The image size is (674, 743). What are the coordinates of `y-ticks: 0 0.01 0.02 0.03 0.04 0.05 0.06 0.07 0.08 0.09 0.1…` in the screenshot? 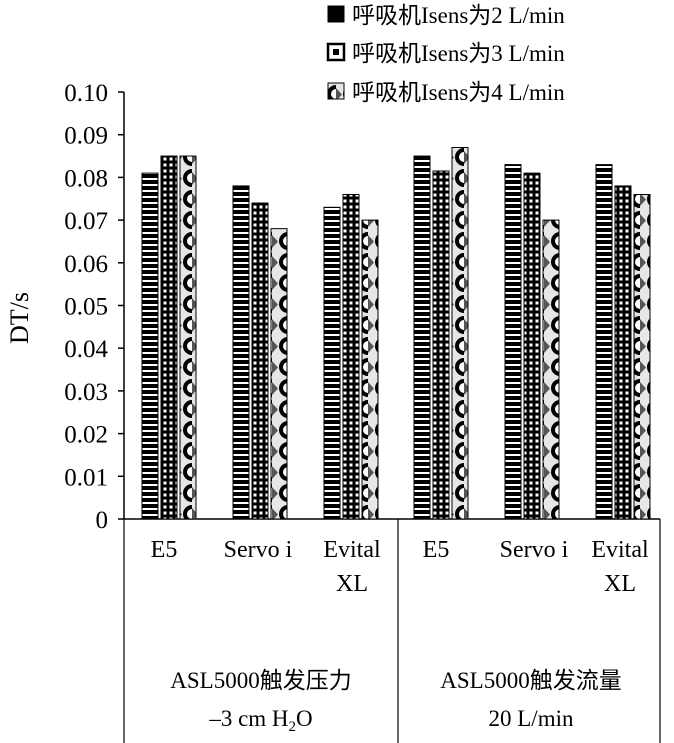 It's located at (94, 307).